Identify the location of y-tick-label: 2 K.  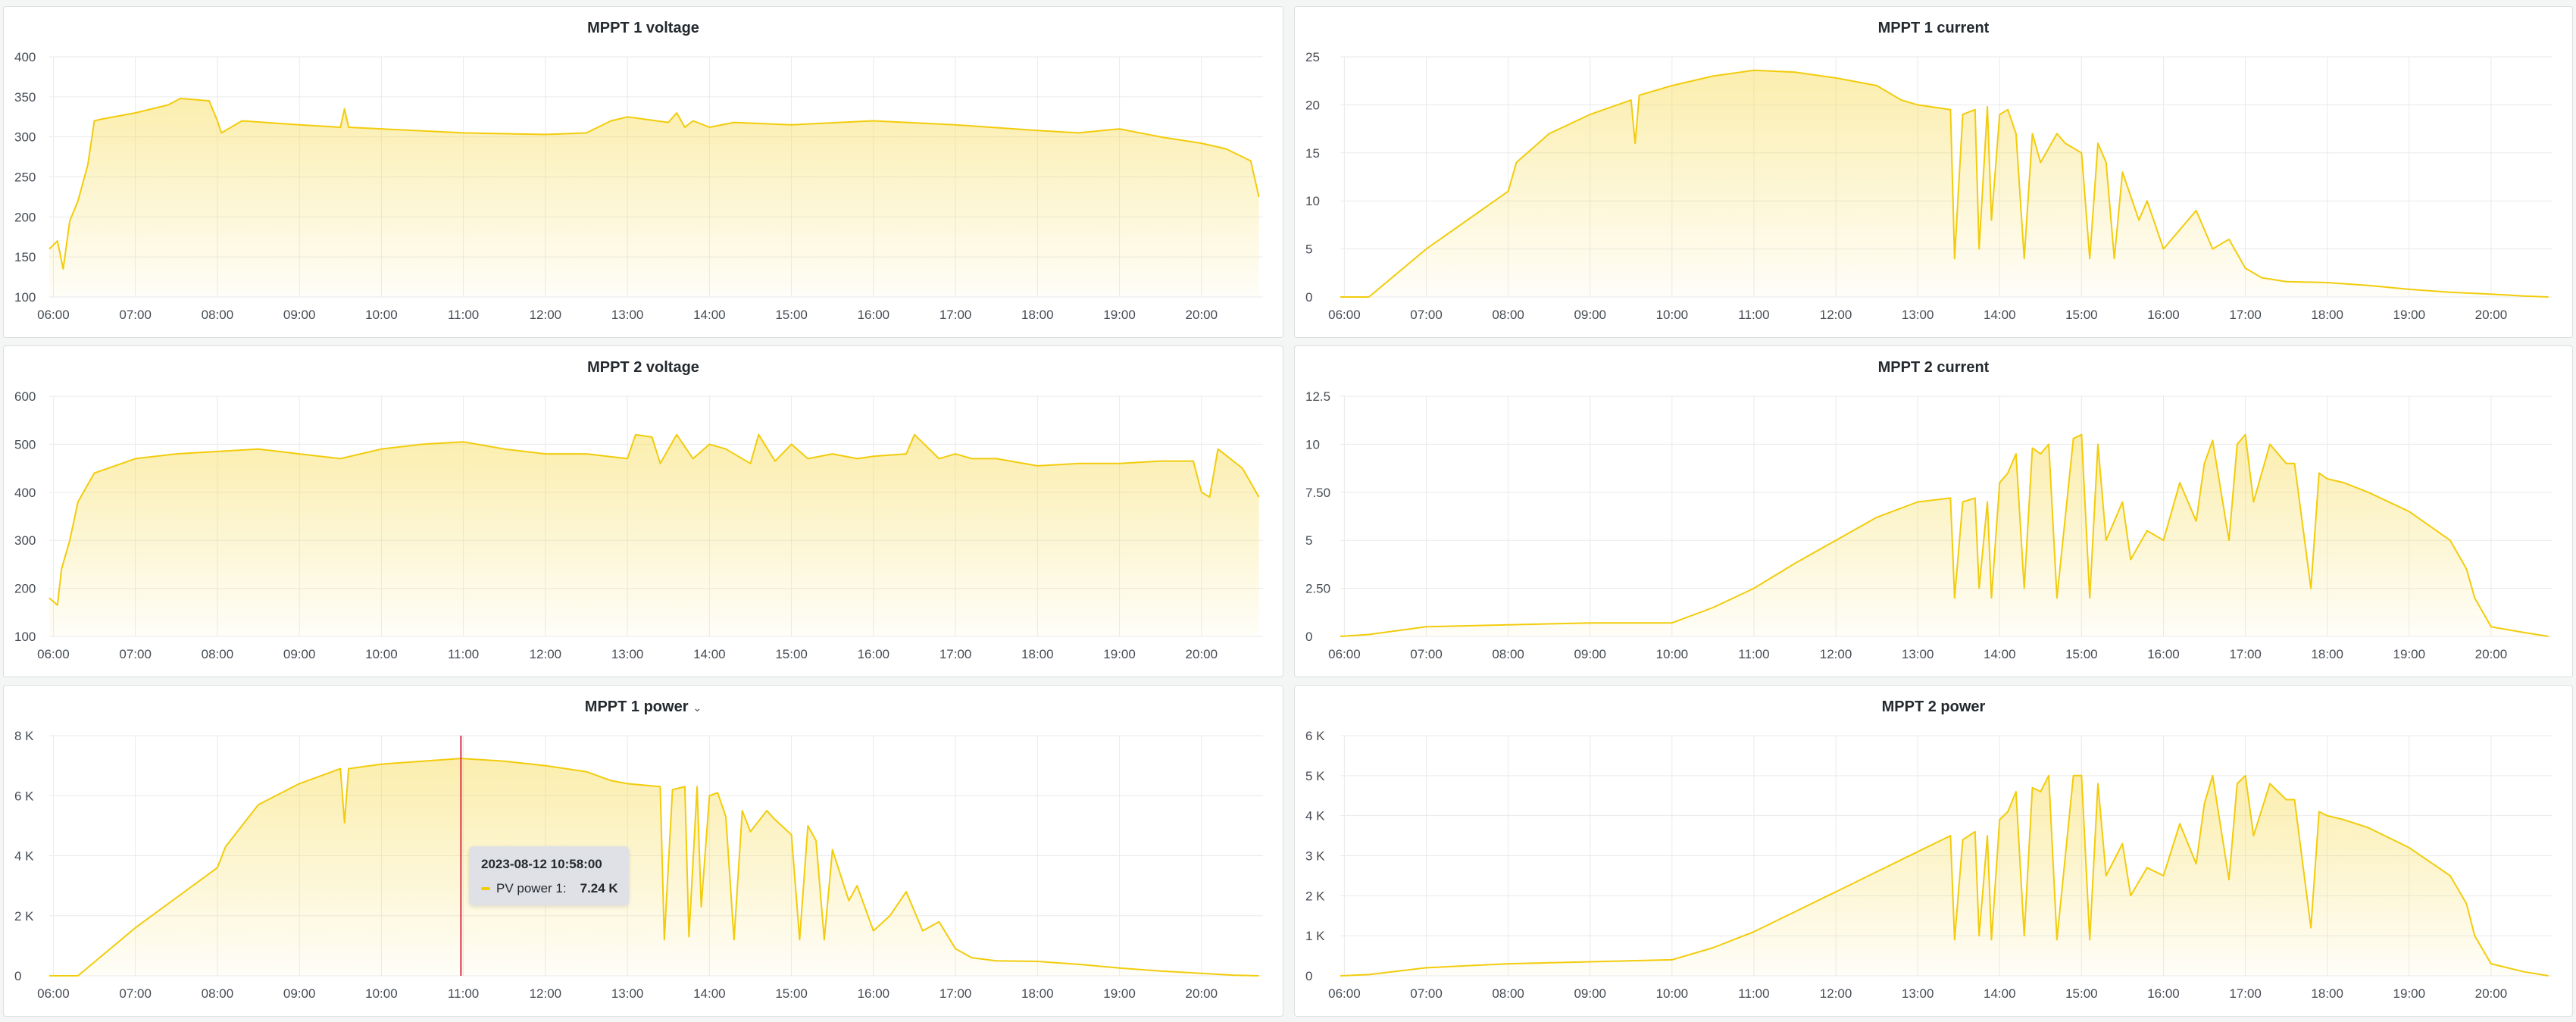
(1315, 896).